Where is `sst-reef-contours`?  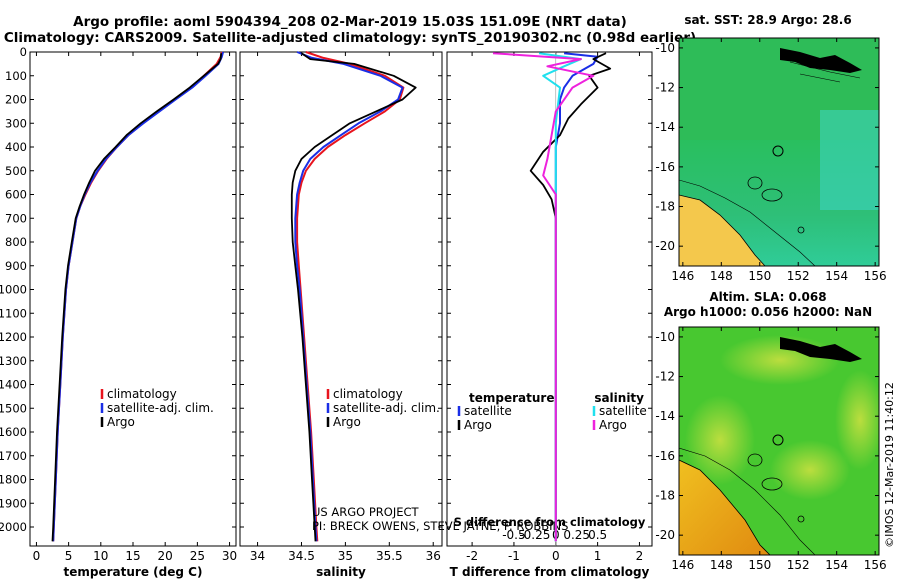
sst-reef-contours is located at coordinates (825, 72).